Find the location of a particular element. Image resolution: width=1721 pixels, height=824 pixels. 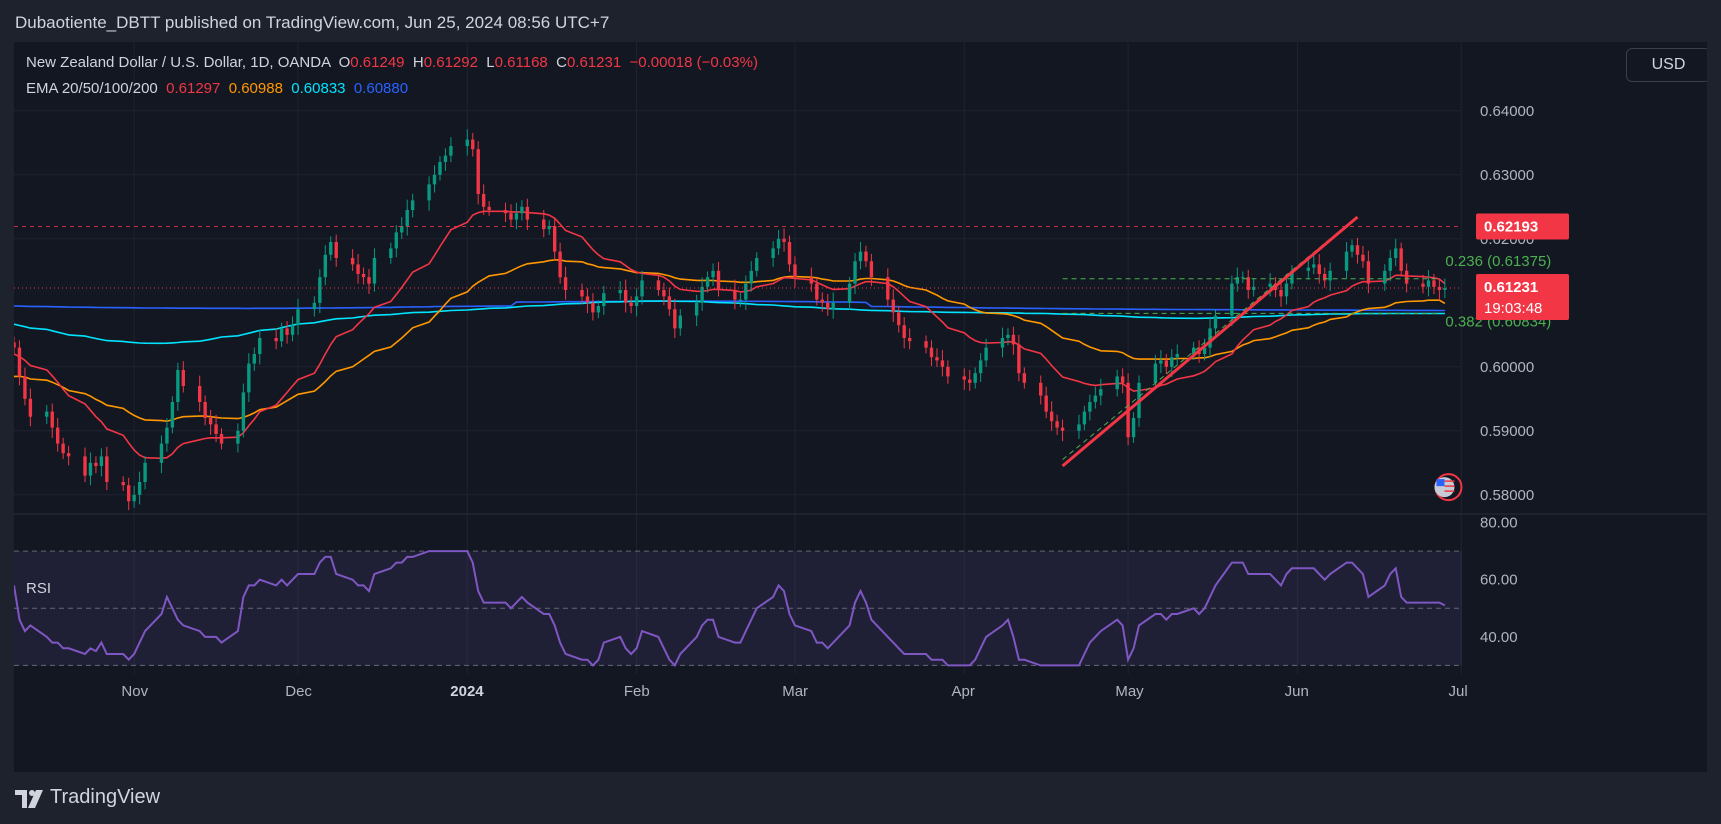

ema50-value: 0.60988 is located at coordinates (255, 88).